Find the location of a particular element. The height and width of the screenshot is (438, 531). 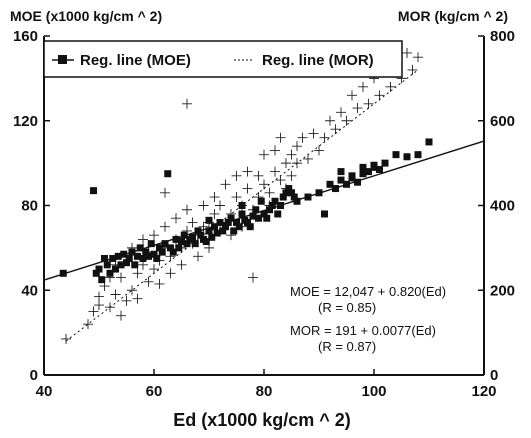

legend-moe-marker is located at coordinates (62, 59).